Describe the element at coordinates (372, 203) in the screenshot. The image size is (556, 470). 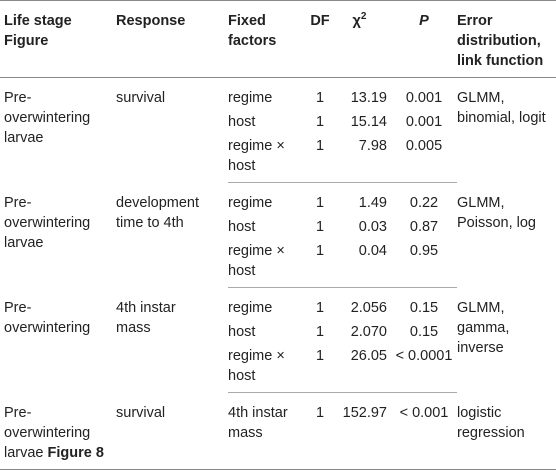
I see `chi-square-cell: 1.49` at that location.